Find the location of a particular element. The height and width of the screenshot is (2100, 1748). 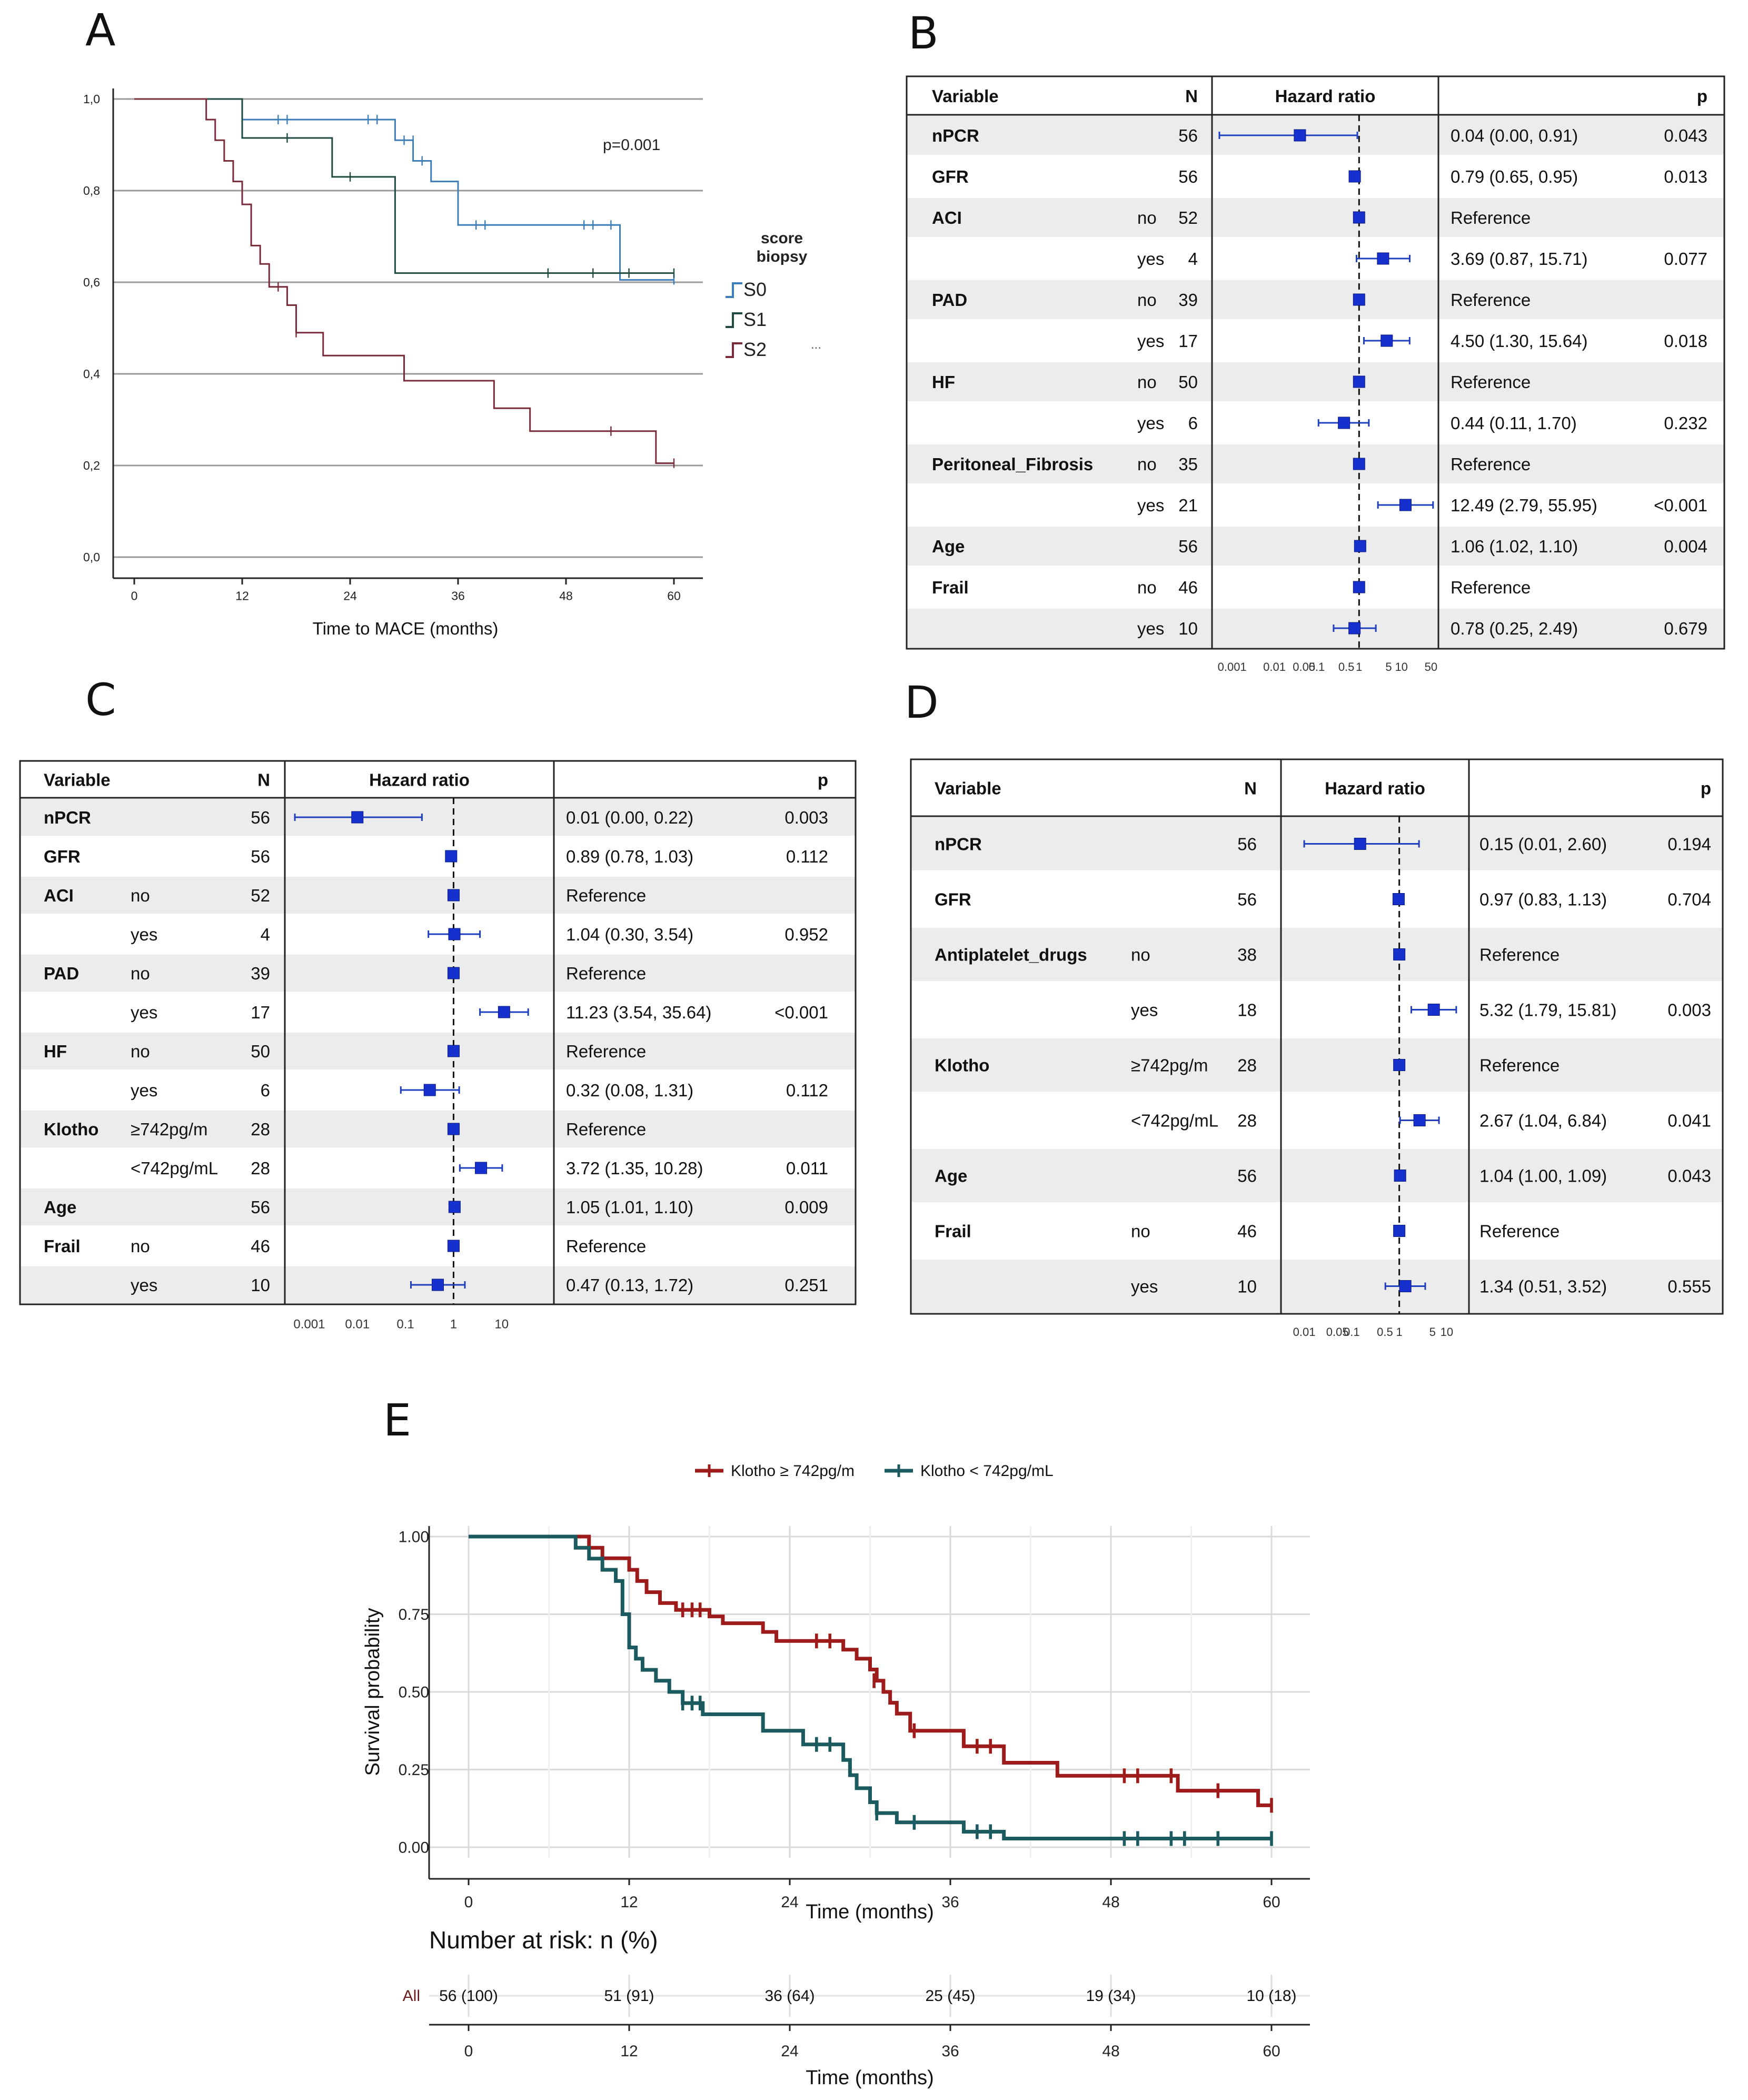

row-p-value: 0.018 is located at coordinates (1686, 341).